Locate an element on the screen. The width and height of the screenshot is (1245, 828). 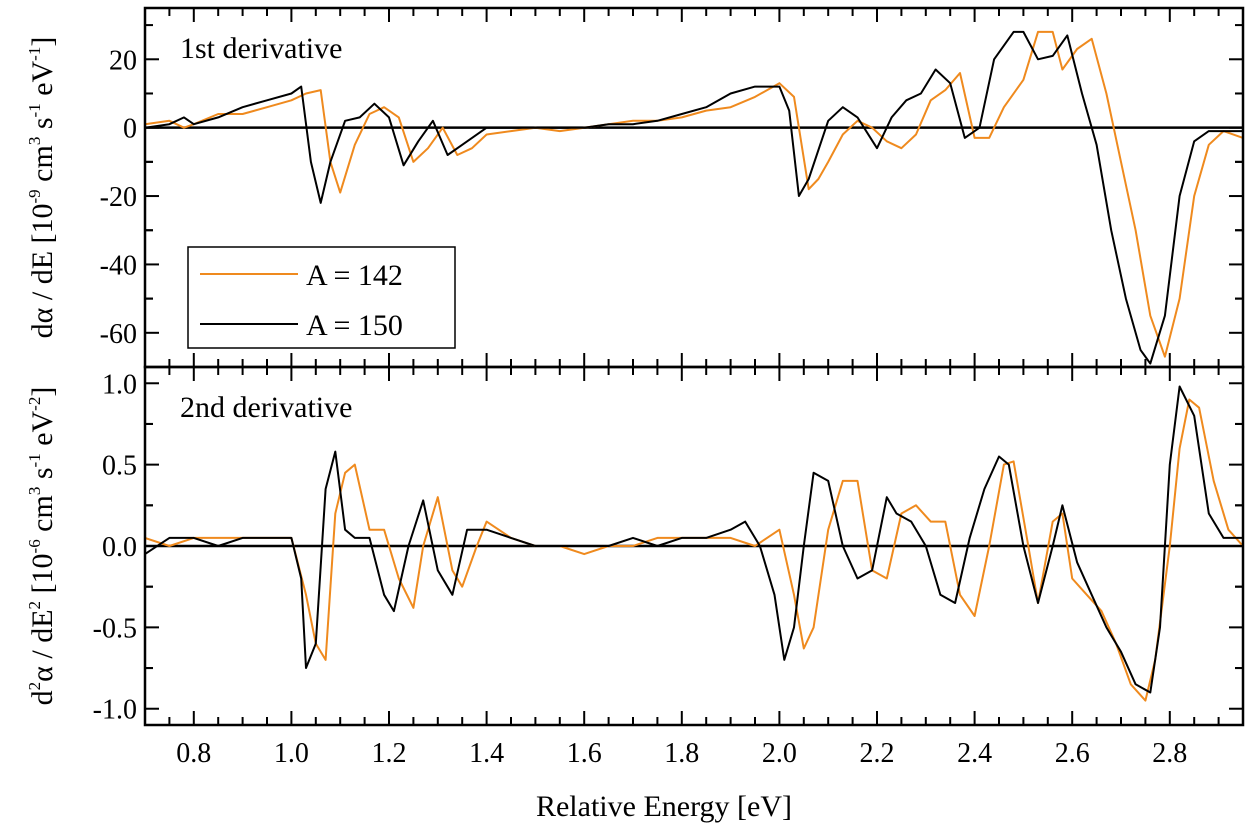
x-tick-label: 2.4 is located at coordinates (974, 753).